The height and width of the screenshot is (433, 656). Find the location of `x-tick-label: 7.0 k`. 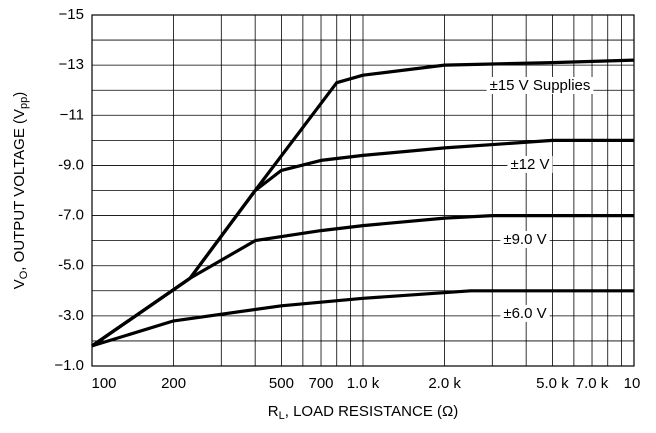

x-tick-label: 7.0 k is located at coordinates (592, 383).